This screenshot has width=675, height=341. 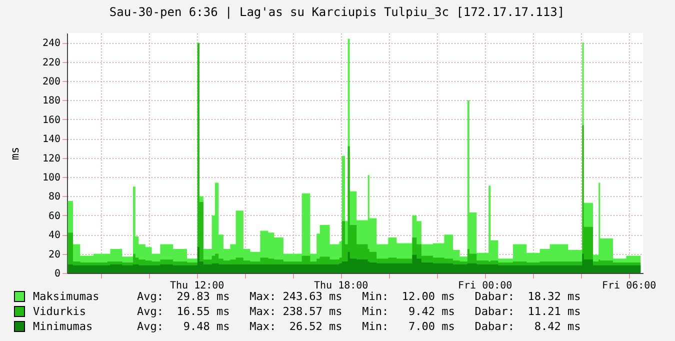 What do you see at coordinates (60, 311) in the screenshot?
I see `legend-label: Vidurkis` at bounding box center [60, 311].